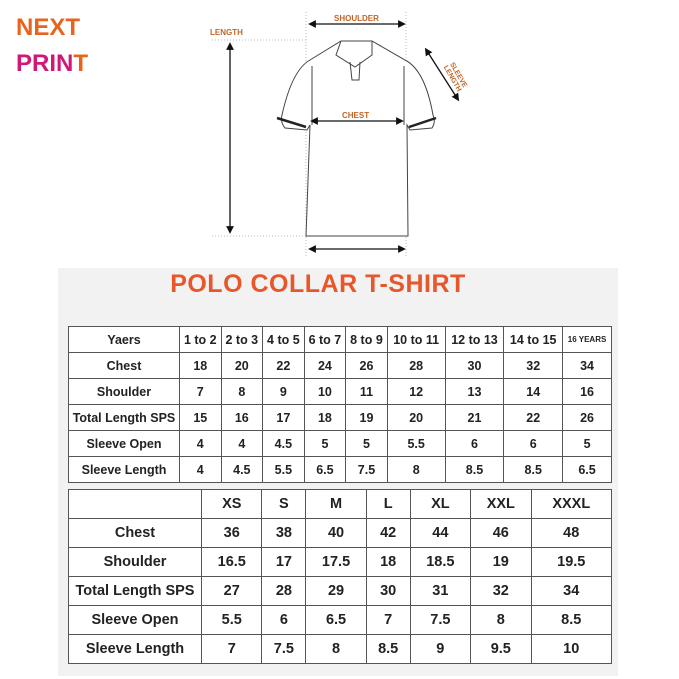 This screenshot has width=679, height=679. Describe the element at coordinates (440, 533) in the screenshot. I see `value-cell: 44` at that location.